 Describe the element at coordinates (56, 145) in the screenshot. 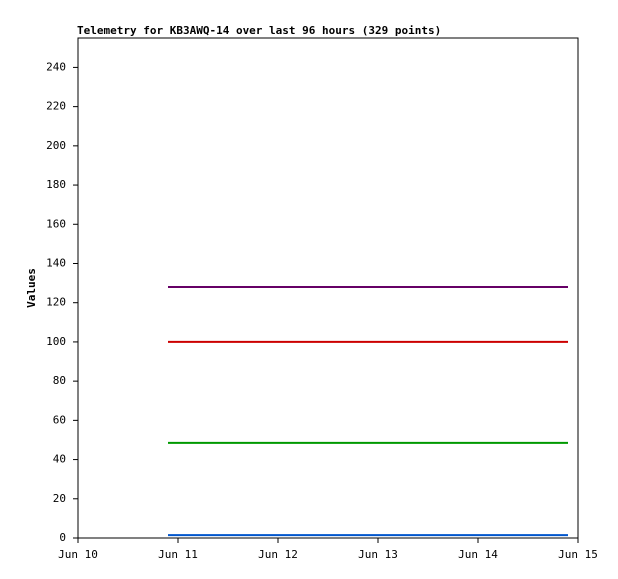

I see `y-tick-label: 200` at that location.